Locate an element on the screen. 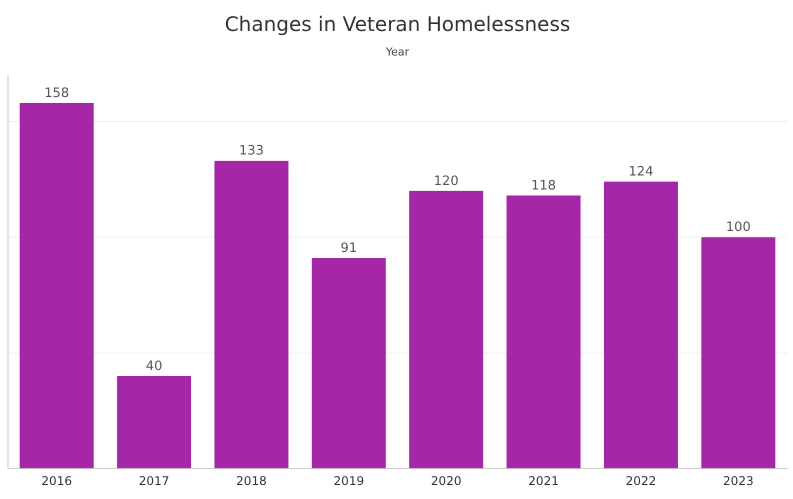  data-label: 91 is located at coordinates (349, 248).